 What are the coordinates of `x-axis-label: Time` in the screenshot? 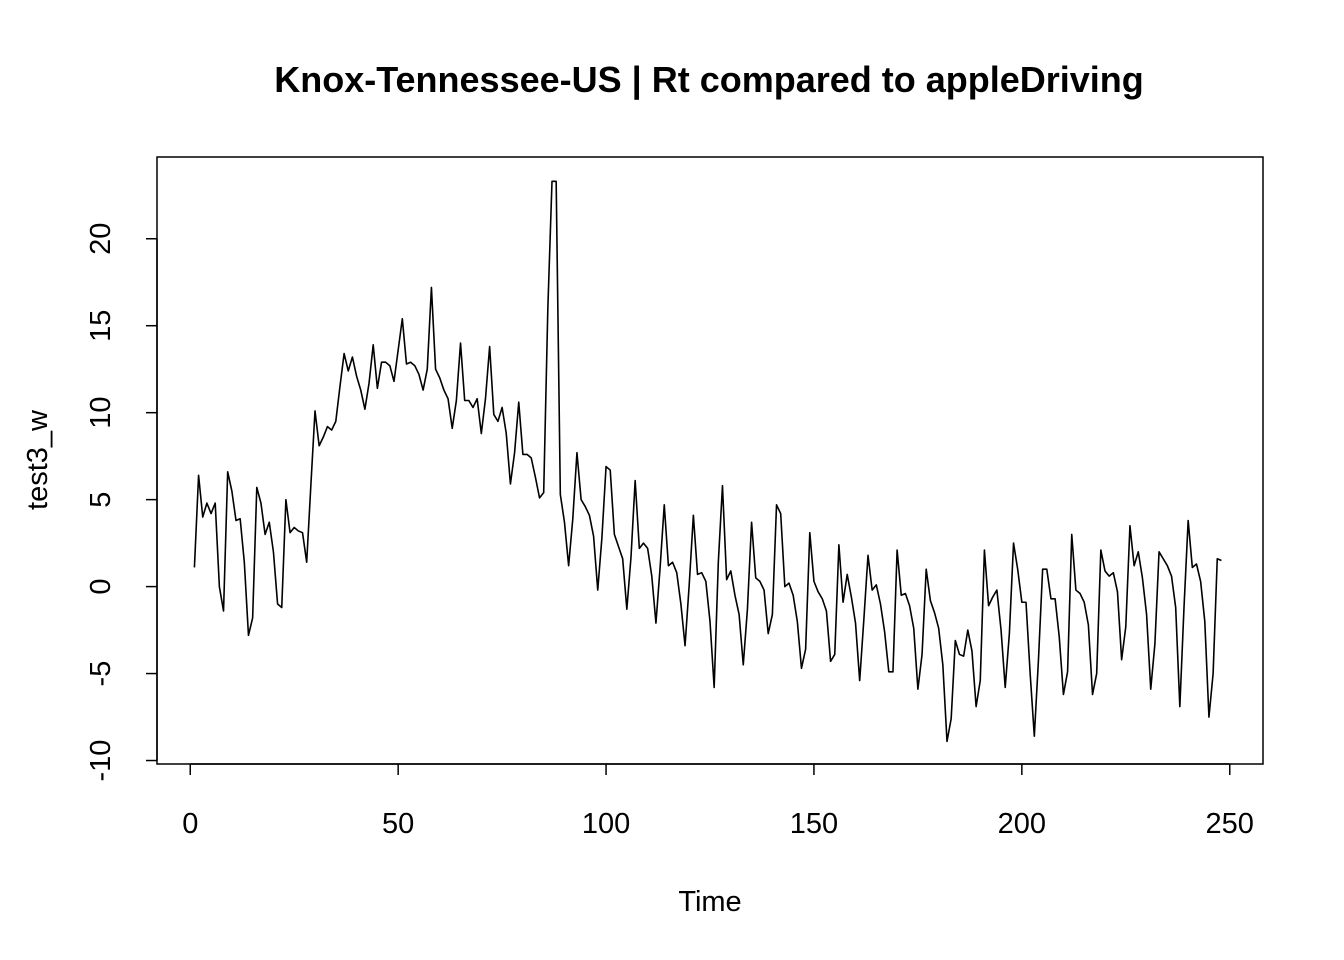 It's located at (709, 902).